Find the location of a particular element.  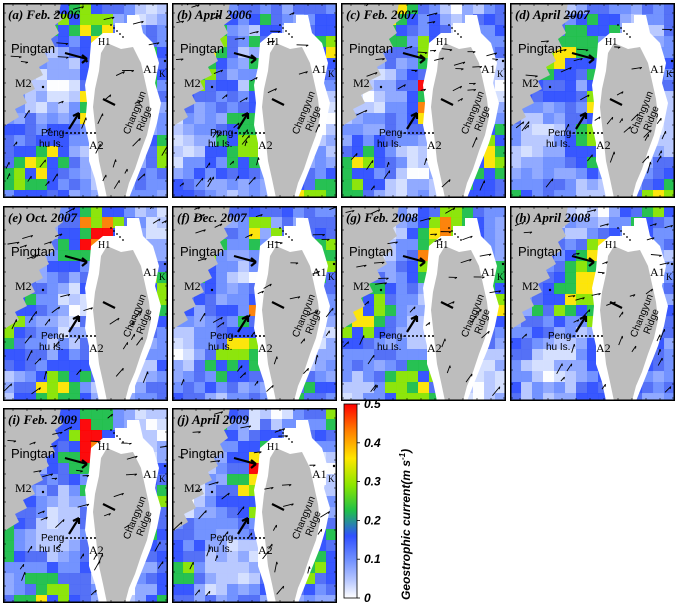

panel-title: (h) April 2008 is located at coordinates (553, 217).